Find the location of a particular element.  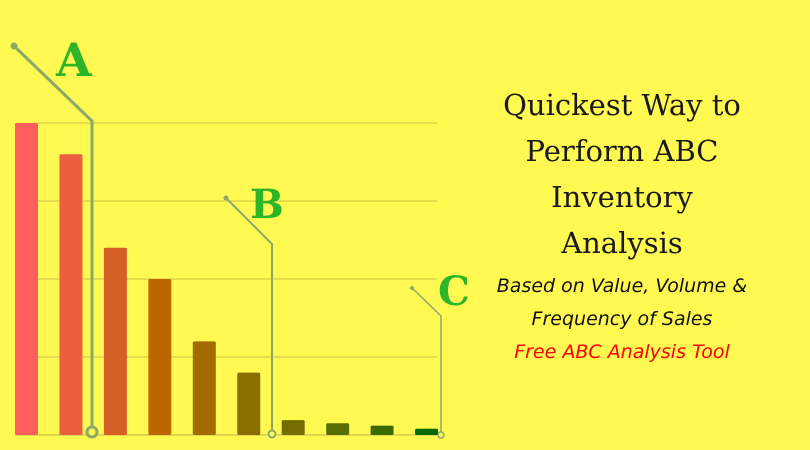

tool-link-text: Free ABC Analysis Tool is located at coordinates (622, 352).